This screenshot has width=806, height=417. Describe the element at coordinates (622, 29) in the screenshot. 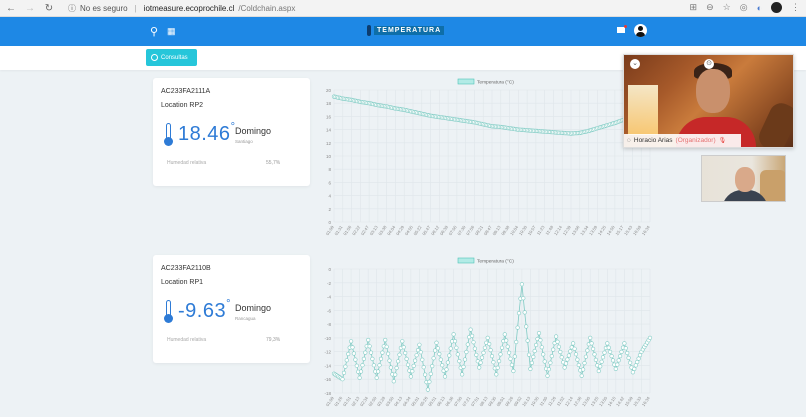

I see `flag-icon` at that location.